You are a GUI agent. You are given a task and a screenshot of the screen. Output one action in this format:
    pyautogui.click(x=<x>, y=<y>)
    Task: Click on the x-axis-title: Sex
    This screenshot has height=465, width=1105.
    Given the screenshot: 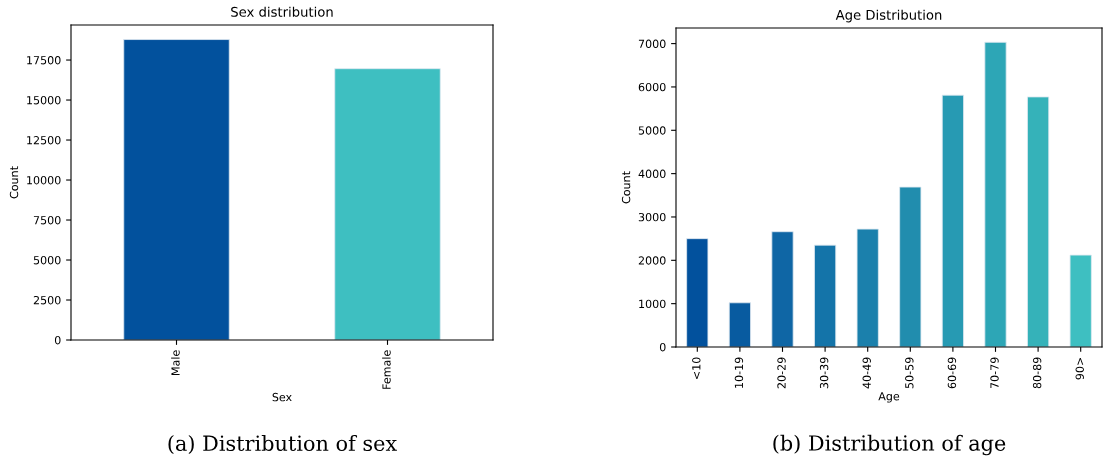 What is the action you would take?
    pyautogui.click(x=282, y=397)
    